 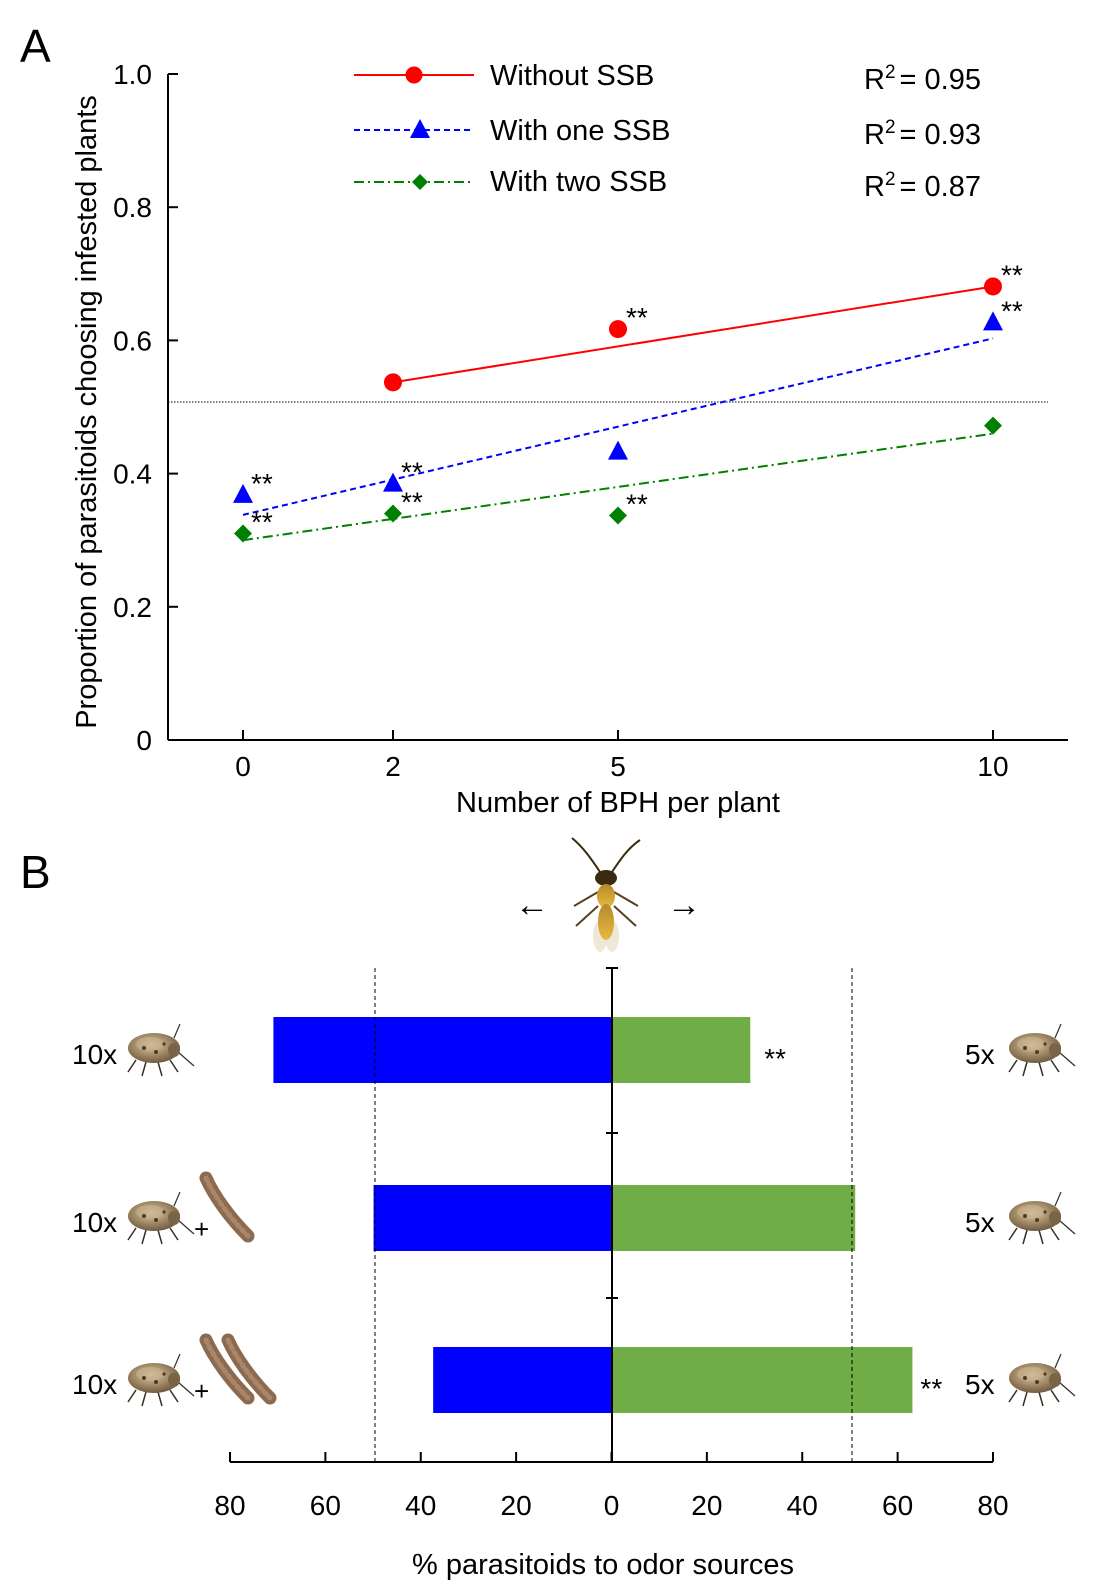 What do you see at coordinates (572, 76) in the screenshot?
I see `legend-label-without-ssb: Without SSB` at bounding box center [572, 76].